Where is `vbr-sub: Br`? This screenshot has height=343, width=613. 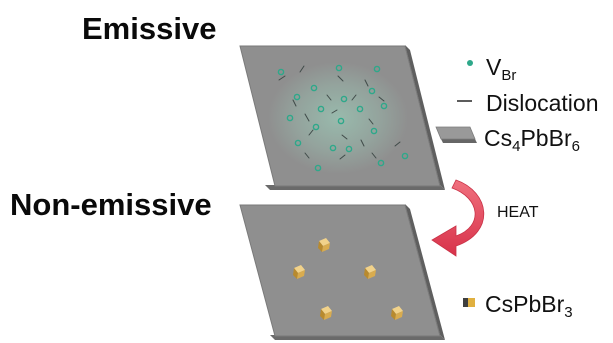
vbr-sub: Br is located at coordinates (509, 75).